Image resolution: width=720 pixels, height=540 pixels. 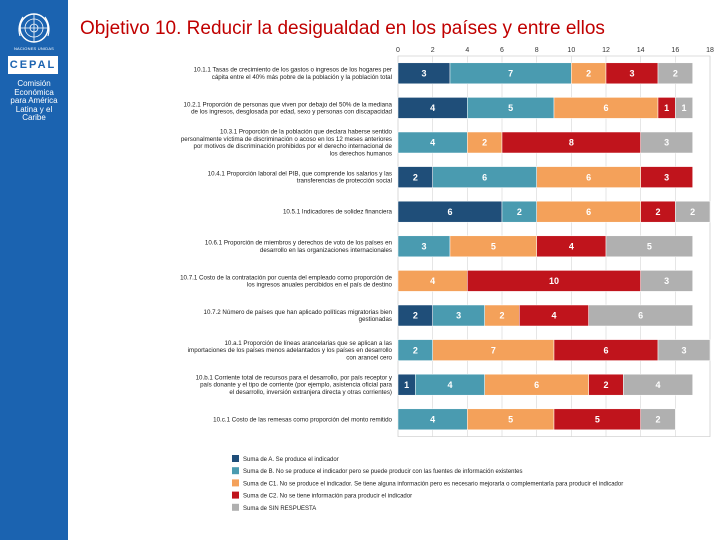 I want to click on bar-segment-C2, so click(x=666, y=177).